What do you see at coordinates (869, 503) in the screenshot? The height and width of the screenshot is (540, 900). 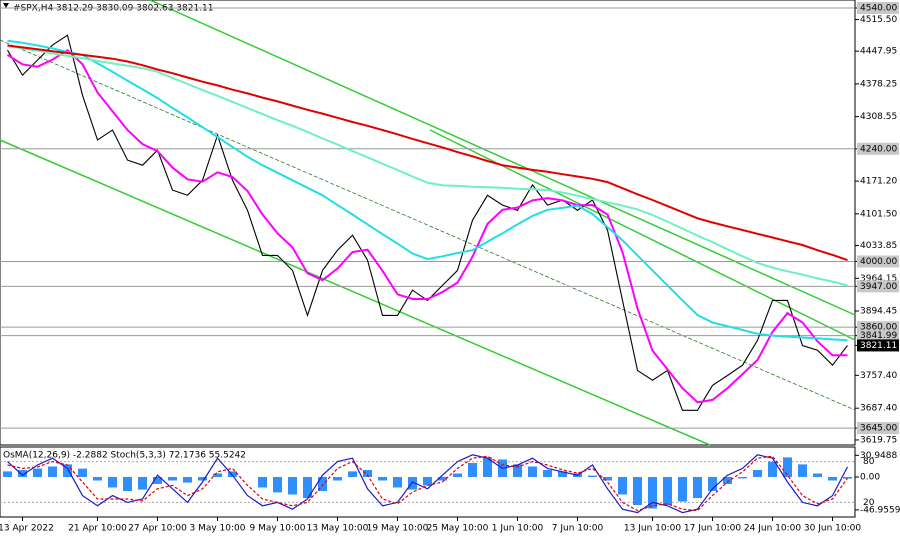 I see `y2-tick-label: 20` at bounding box center [869, 503].